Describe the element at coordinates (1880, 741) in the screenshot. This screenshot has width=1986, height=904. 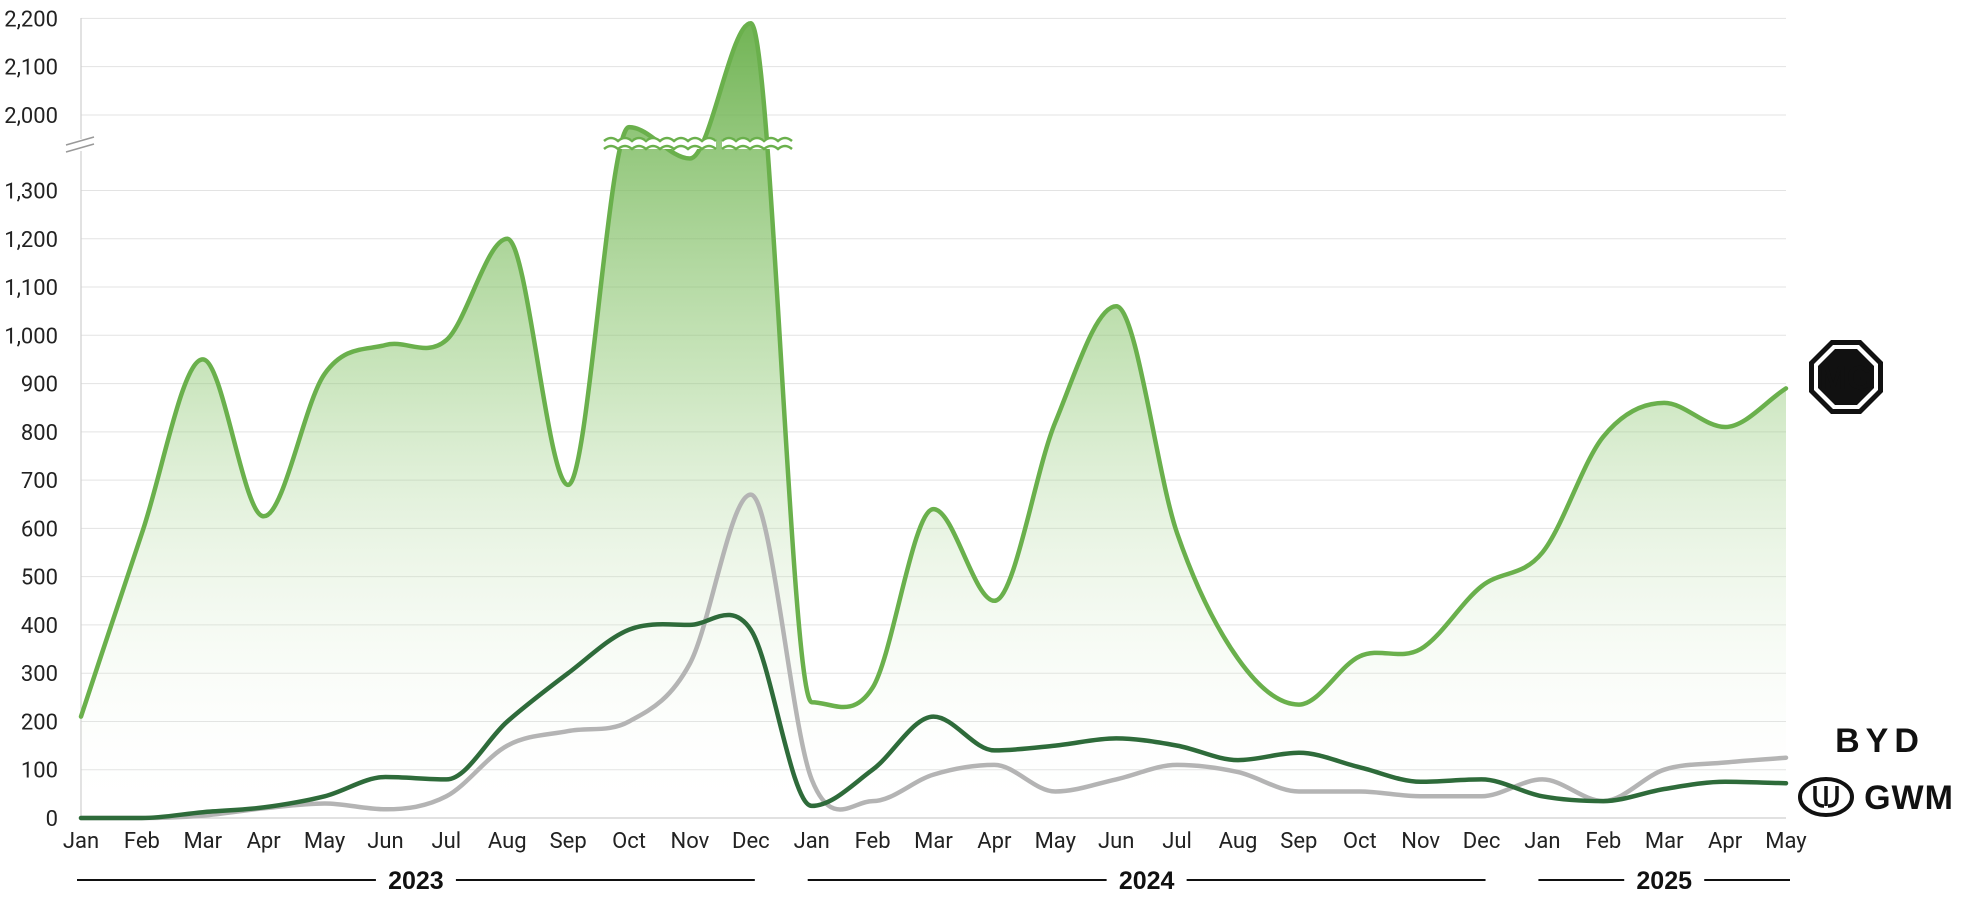
I see `byd-logo: BYD` at that location.